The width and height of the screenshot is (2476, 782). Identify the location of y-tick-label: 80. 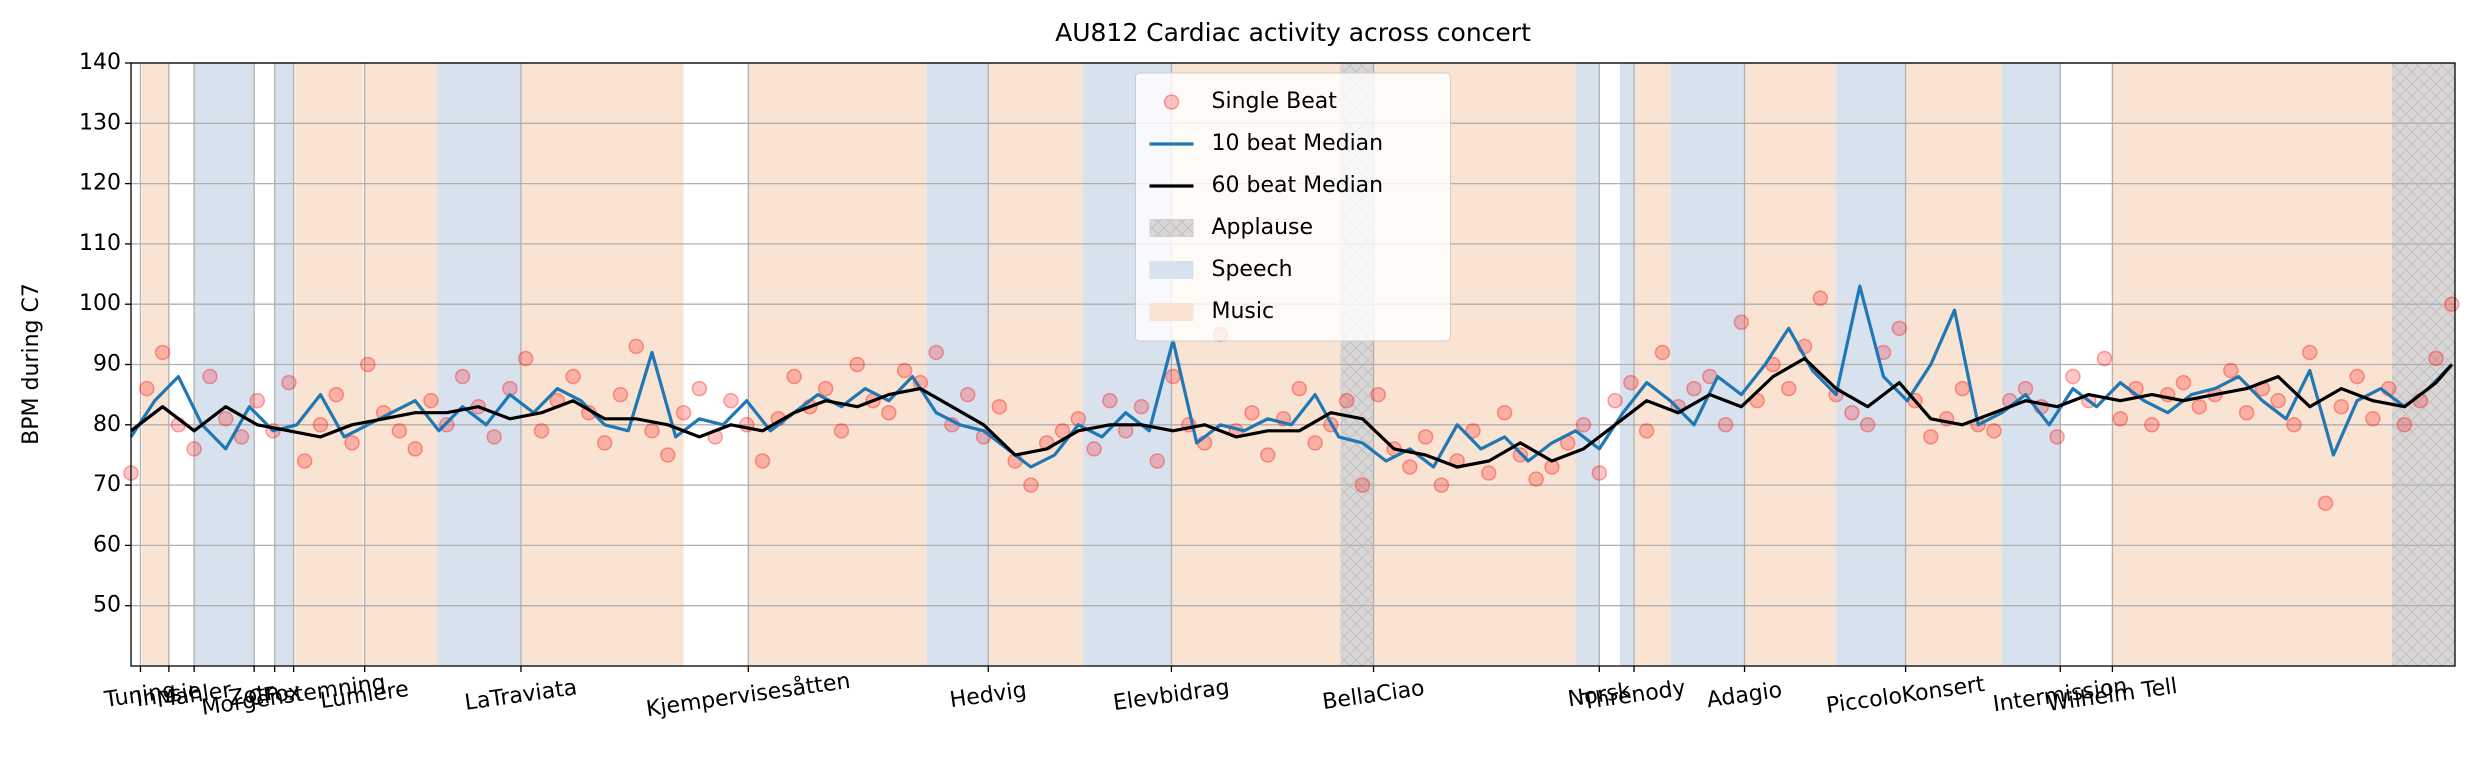
(107, 424).